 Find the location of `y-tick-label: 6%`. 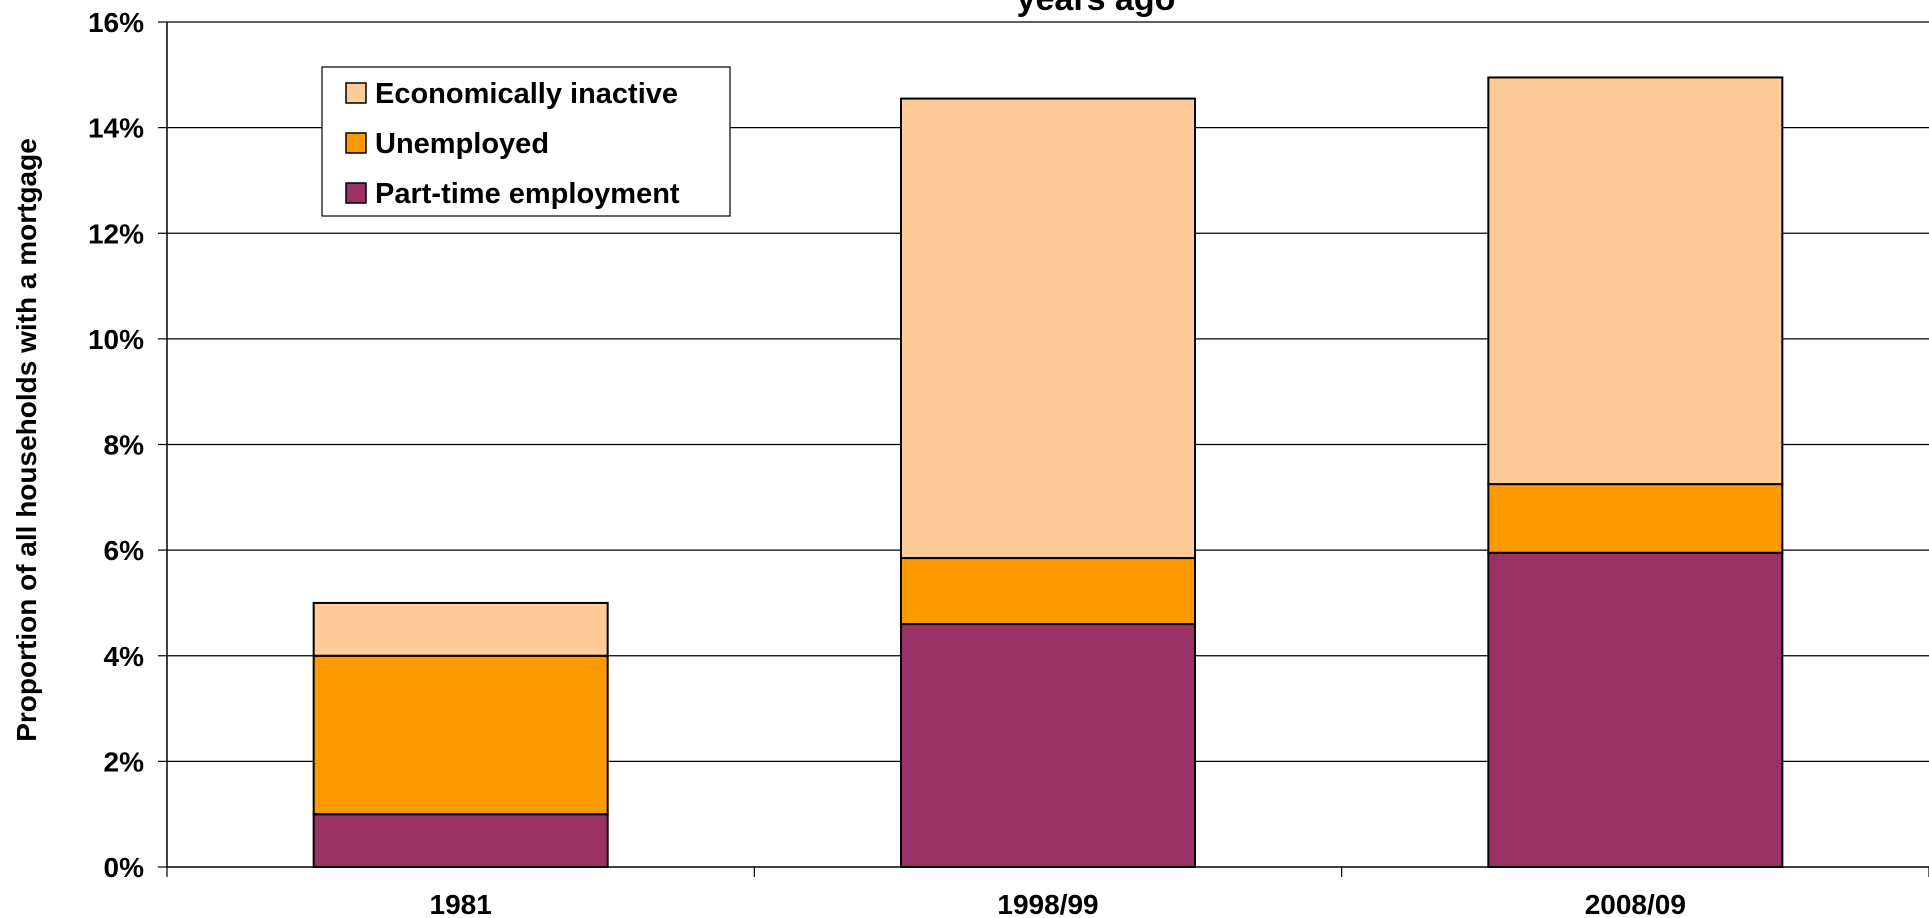

y-tick-label: 6% is located at coordinates (124, 550).